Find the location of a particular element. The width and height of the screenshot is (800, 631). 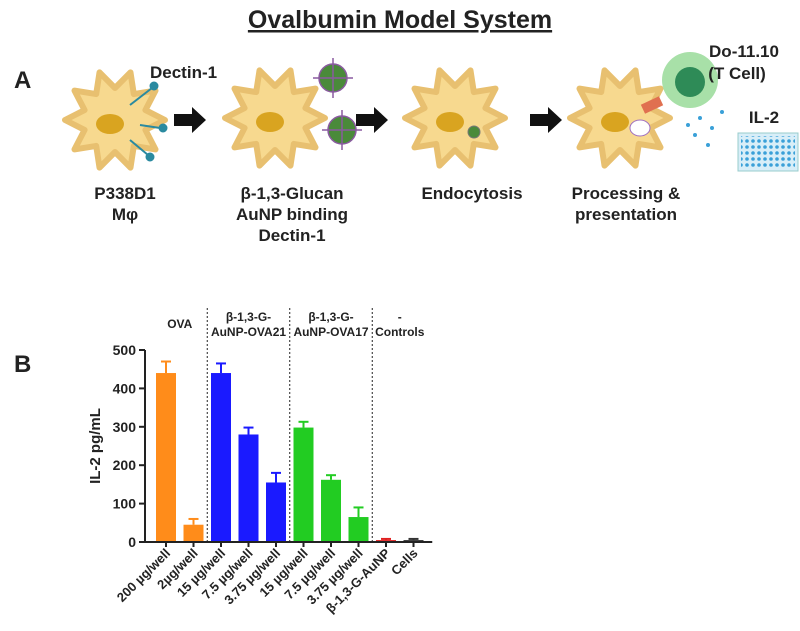

t-cell-label: (T Cell) is located at coordinates (737, 73).